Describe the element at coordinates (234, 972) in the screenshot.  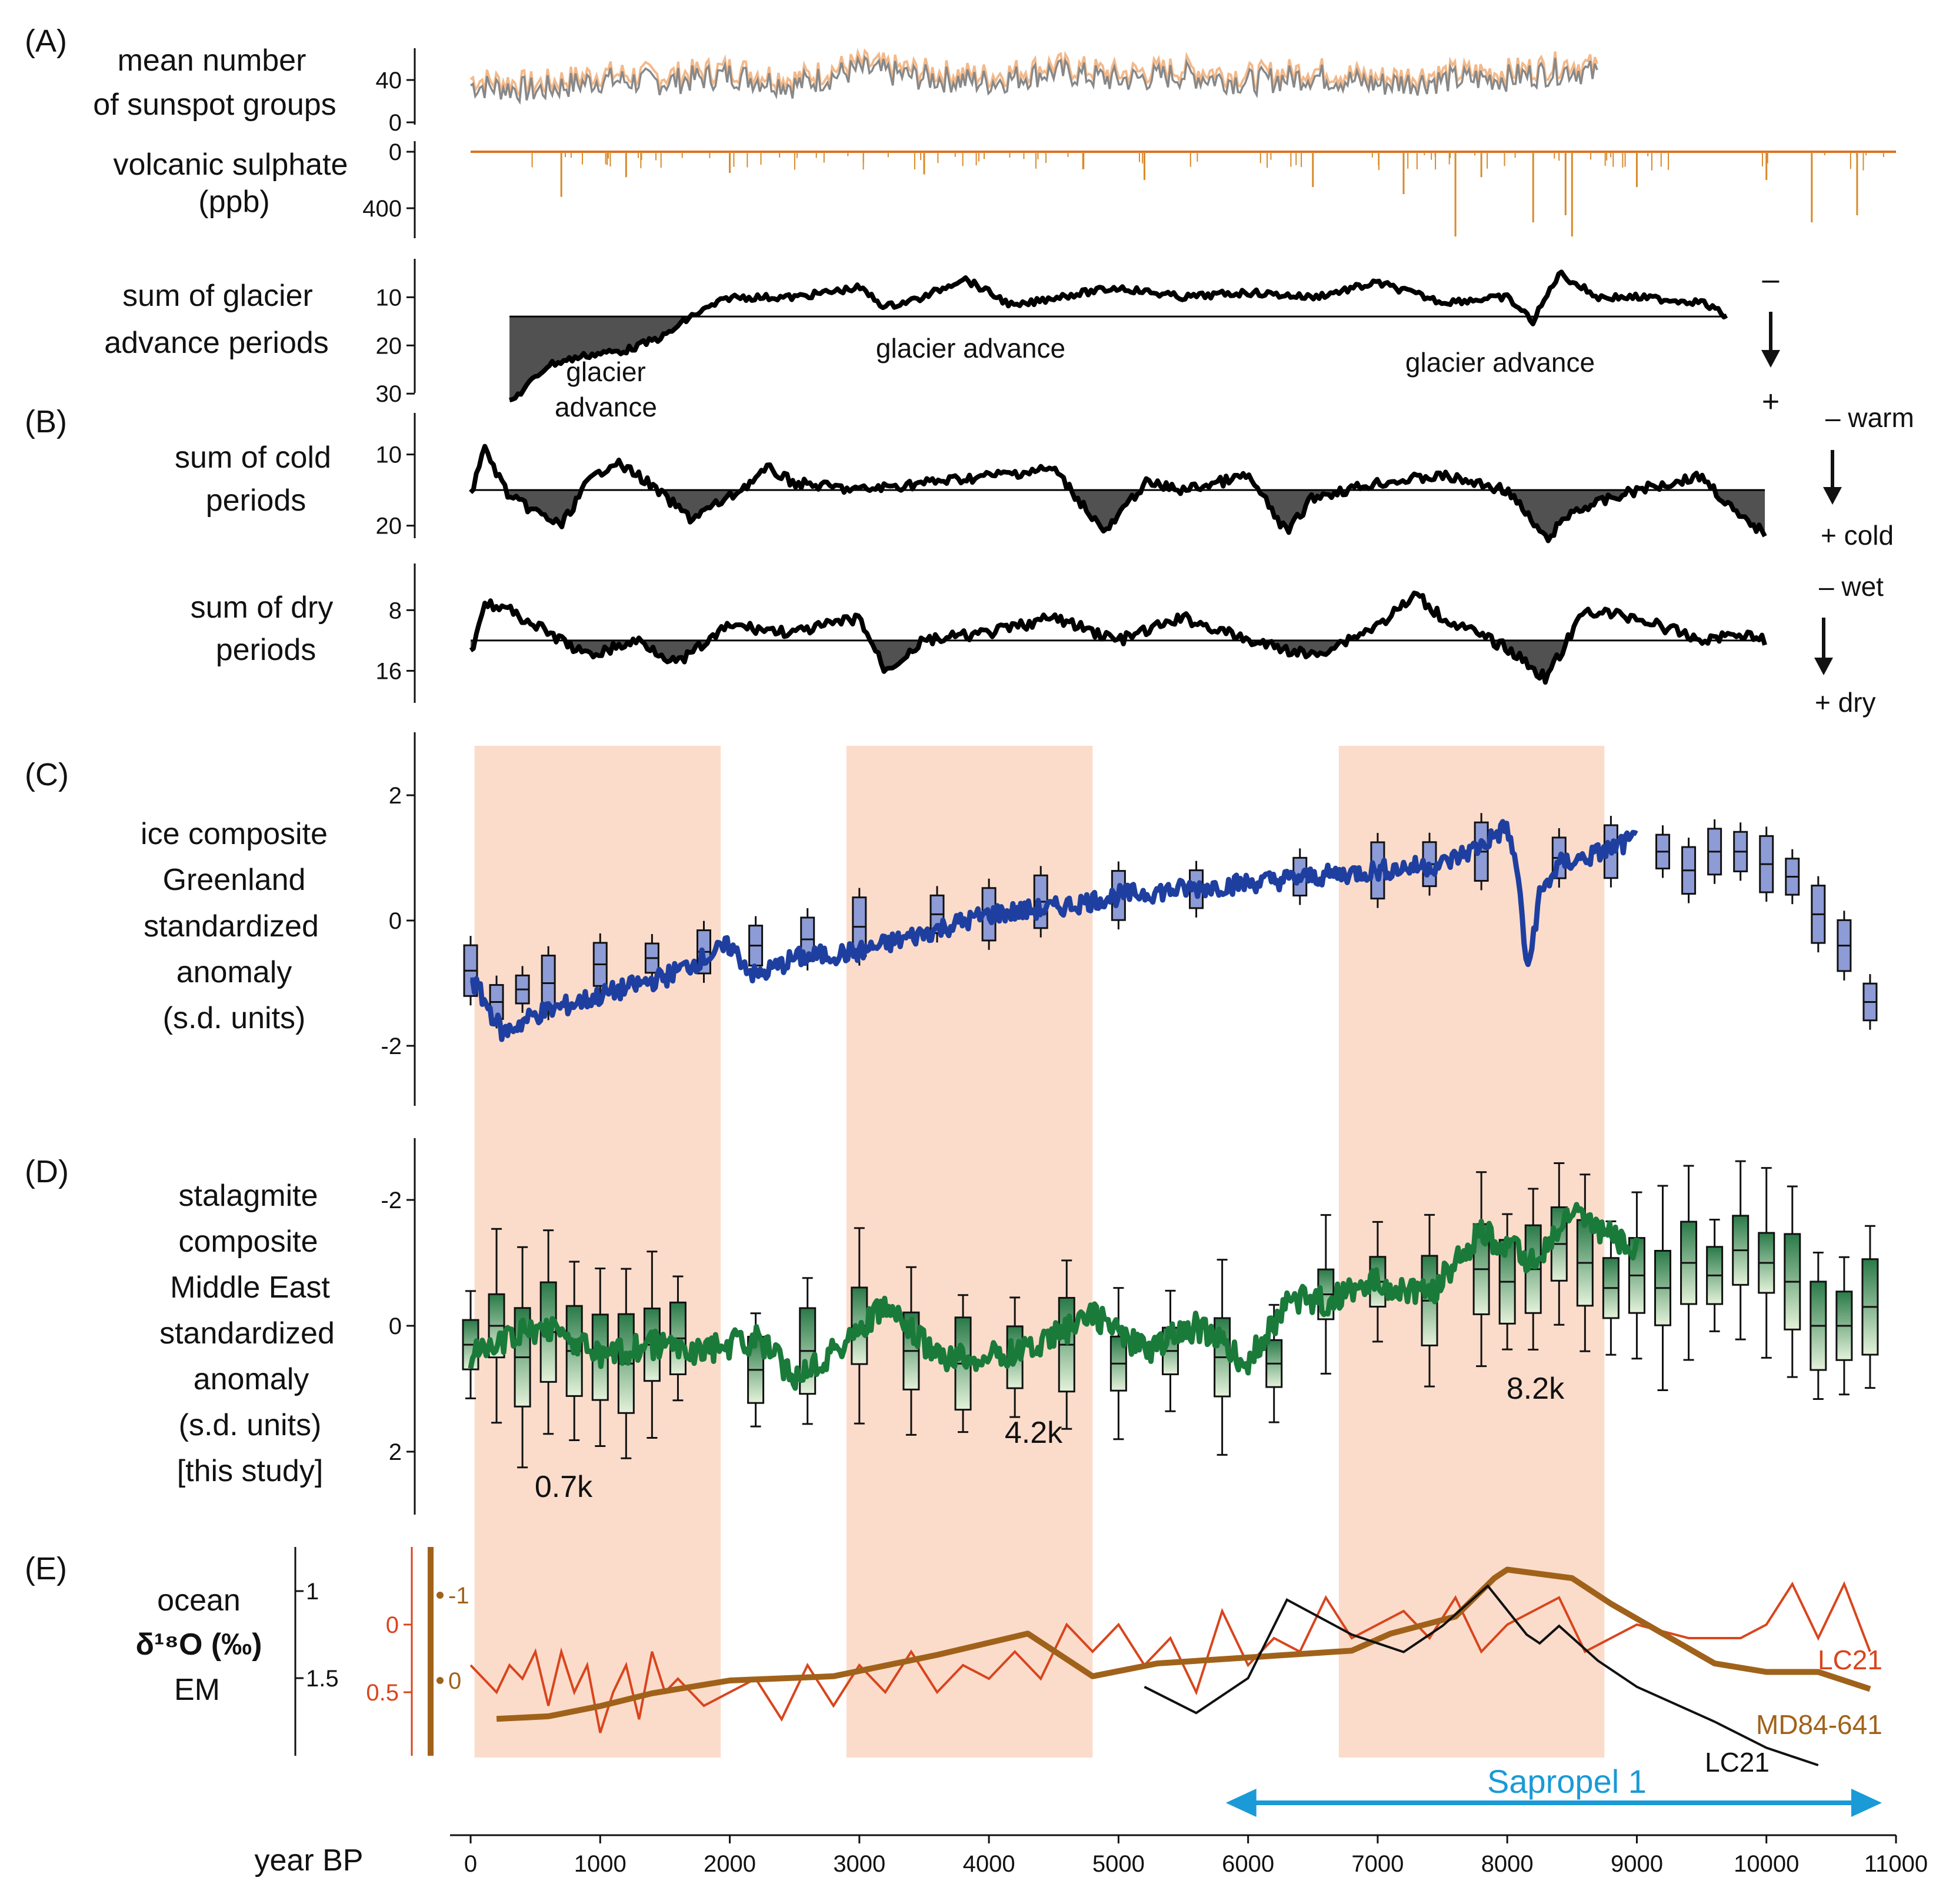
I see `ice-label-line4: anomaly` at that location.